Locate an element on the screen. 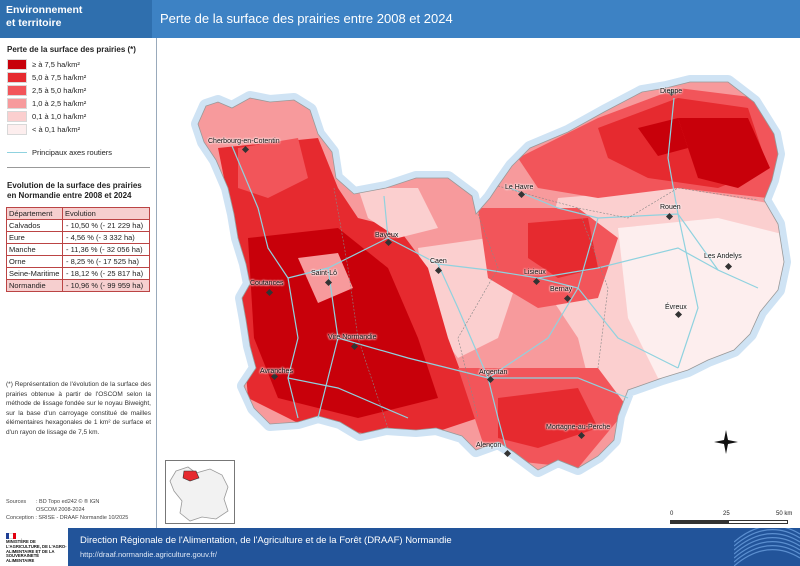  table-header: Département is located at coordinates (34, 213).